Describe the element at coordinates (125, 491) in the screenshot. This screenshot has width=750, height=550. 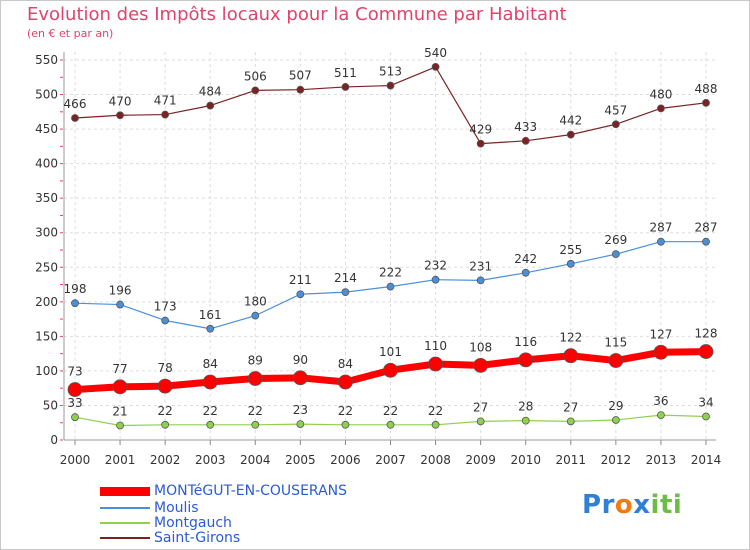
I see `legend-swatch-montegut` at that location.